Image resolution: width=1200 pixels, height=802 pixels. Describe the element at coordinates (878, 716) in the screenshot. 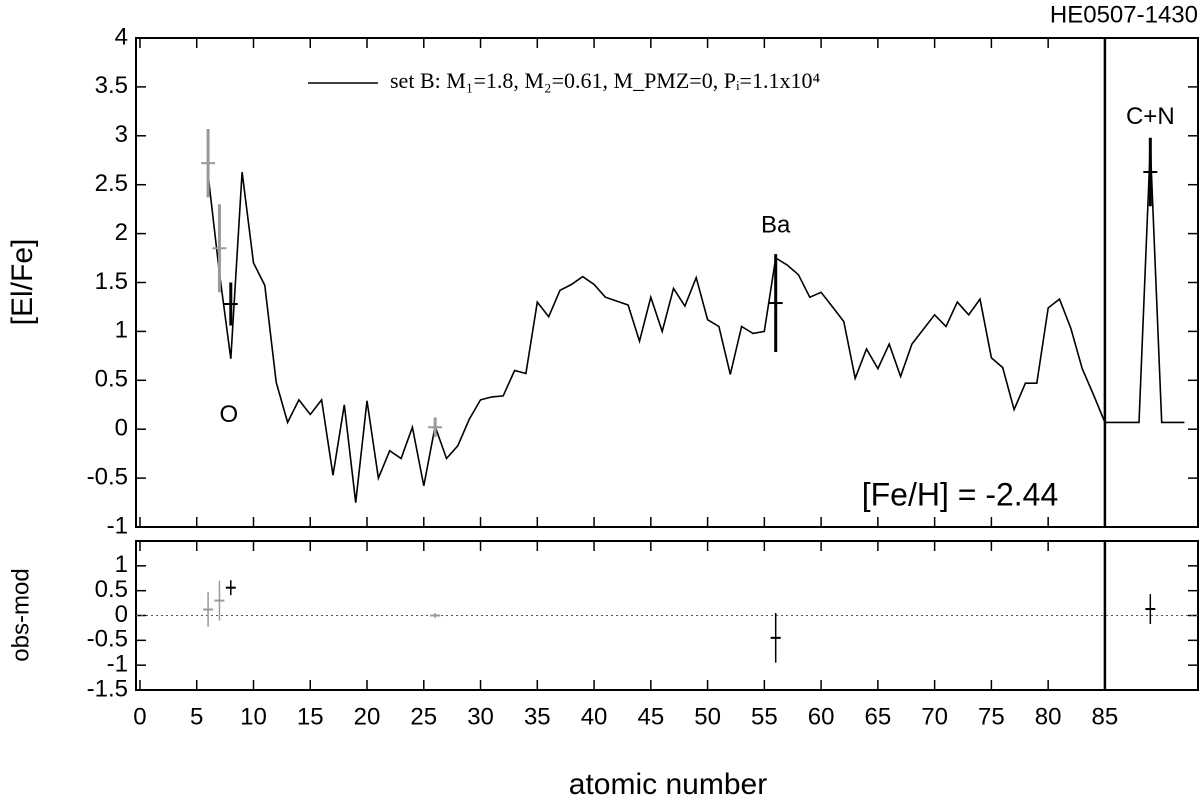

I see `x-tick-label: 65` at that location.